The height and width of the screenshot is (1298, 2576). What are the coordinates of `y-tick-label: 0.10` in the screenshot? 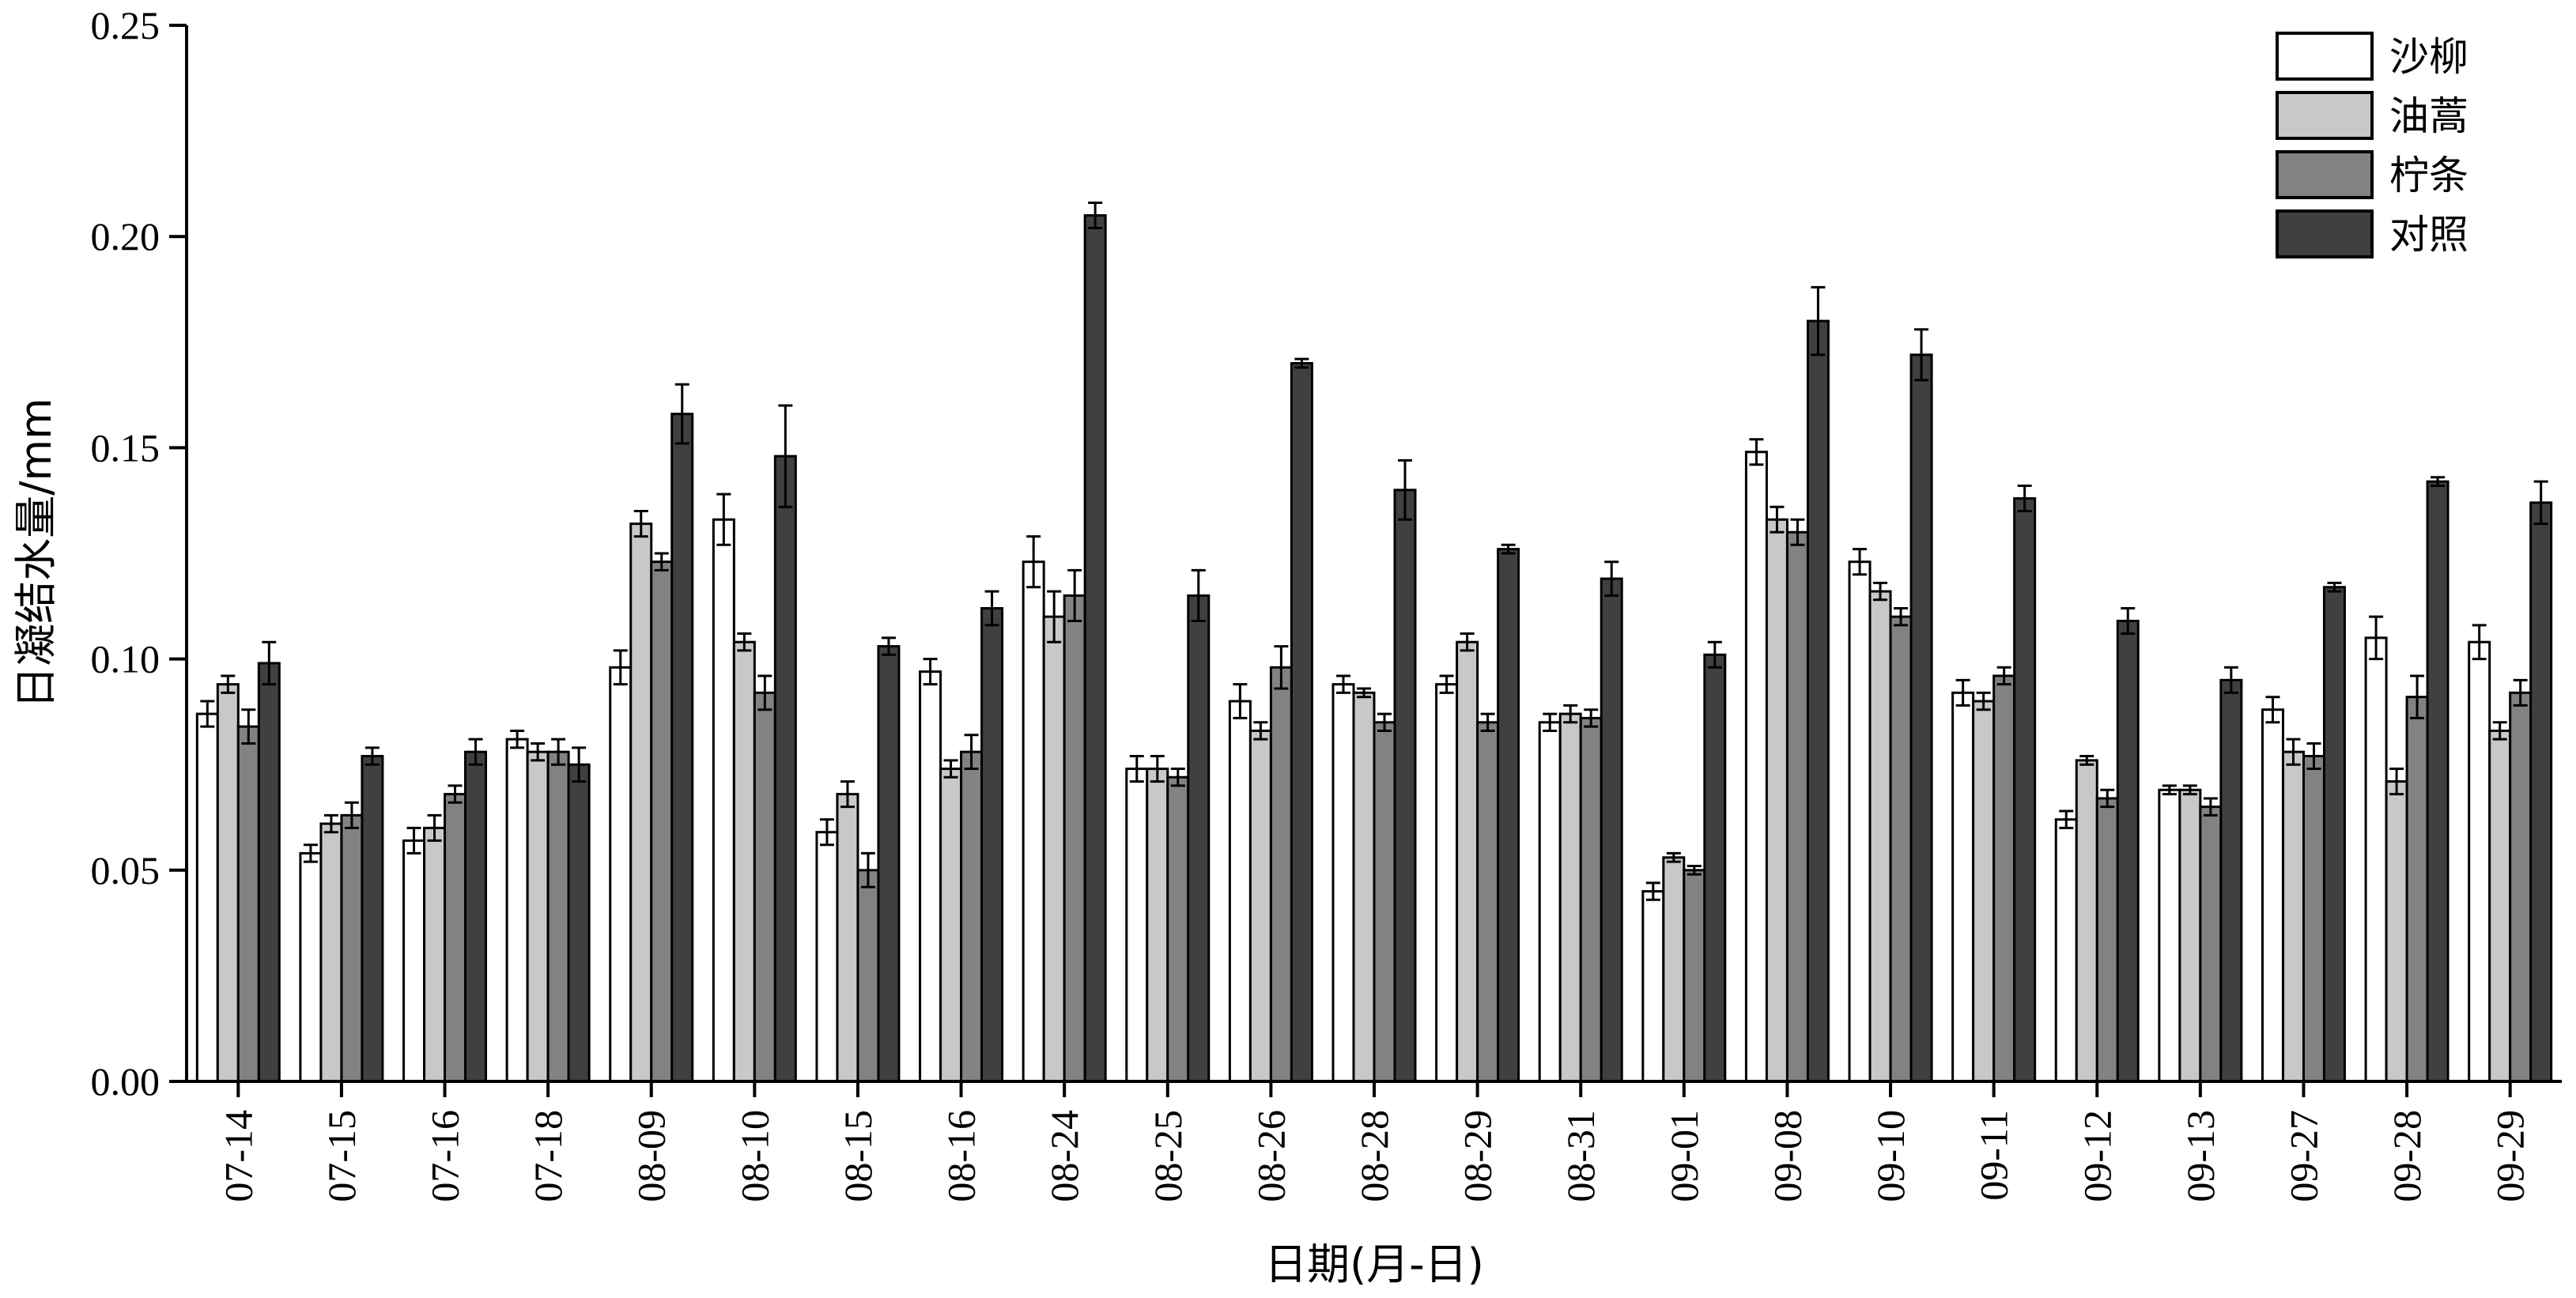 It's located at (126, 659).